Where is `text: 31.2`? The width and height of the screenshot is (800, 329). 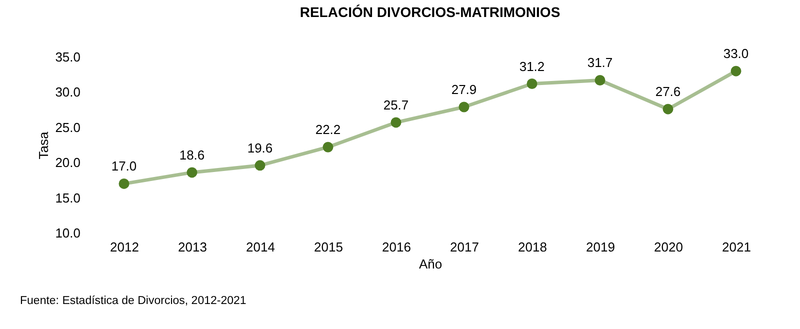
text: 31.2 is located at coordinates (532, 66).